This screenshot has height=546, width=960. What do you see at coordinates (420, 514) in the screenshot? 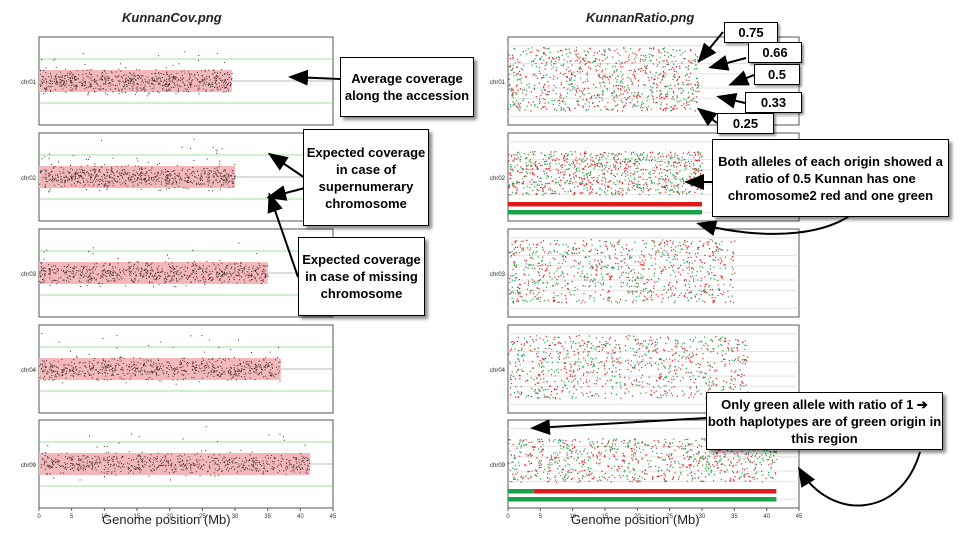
I see `x-axes: 0 5 10 15 20 25 30 35 40 45 0 5 10 15 20 25 30 35 40 45` at bounding box center [420, 514].